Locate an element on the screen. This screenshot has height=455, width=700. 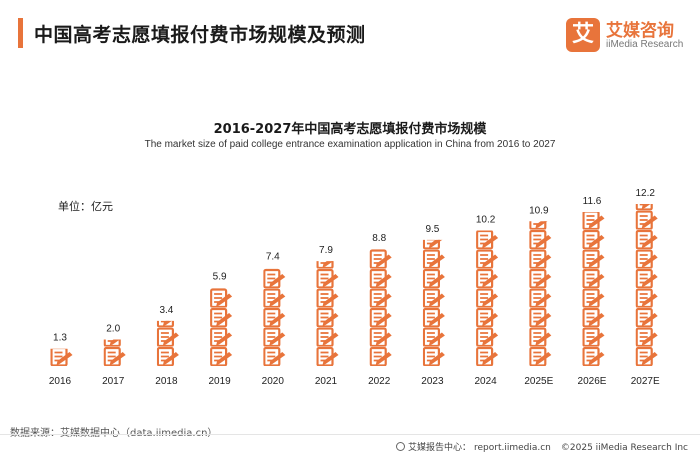
x-tick-label: 2019 is located at coordinates (219, 381).